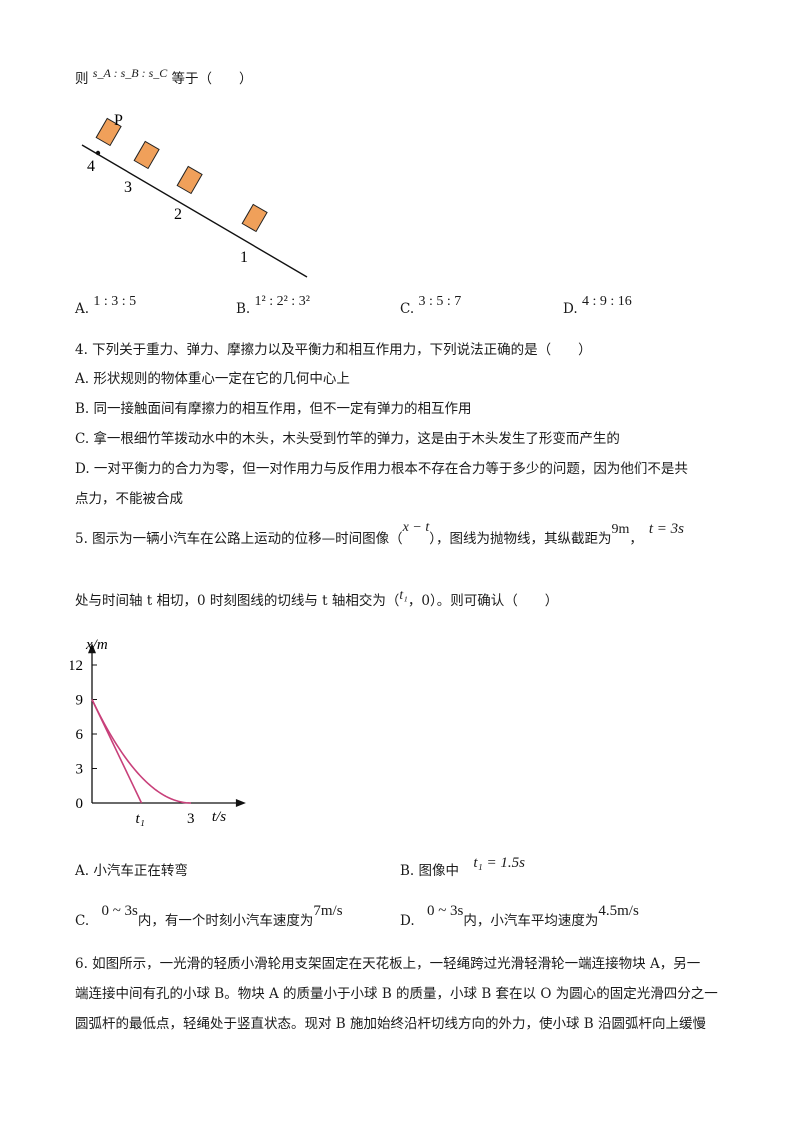 The height and width of the screenshot is (1132, 800). What do you see at coordinates (212, 379) in the screenshot?
I see `q4-option-a: A. 形状规则的物体重心一定在它的几何中心上` at bounding box center [212, 379].